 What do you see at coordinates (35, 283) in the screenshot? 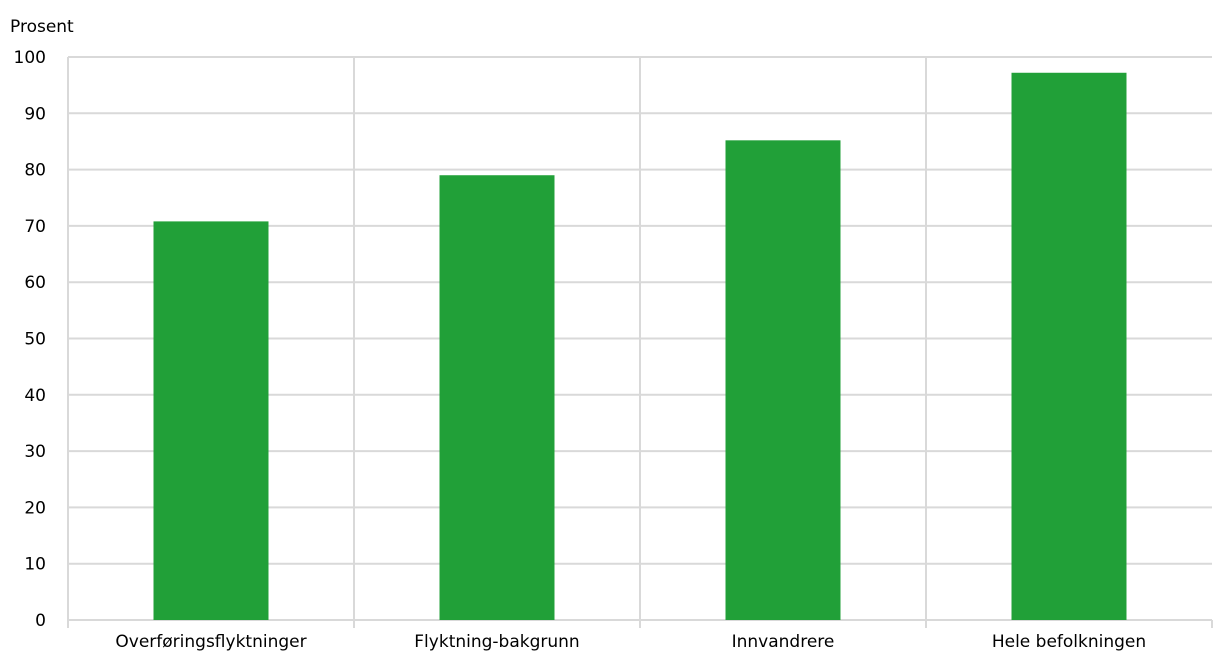
I see `y-tick-label-60: 60` at bounding box center [35, 283].